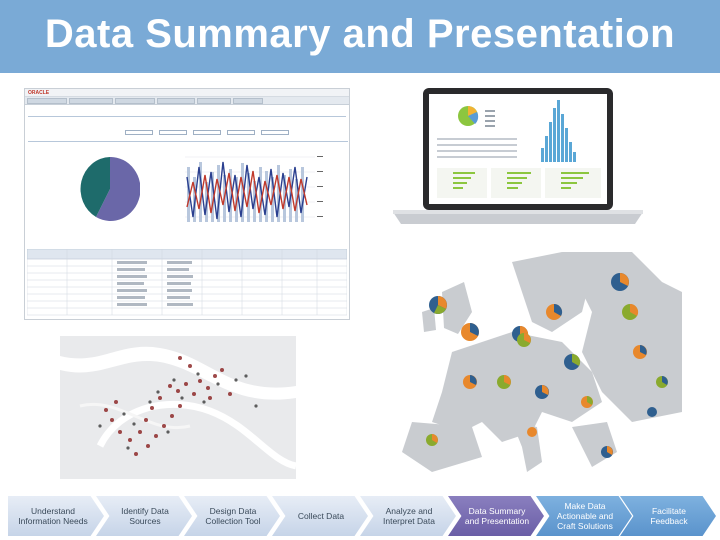  Describe the element at coordinates (187, 282) in the screenshot. I see `dashboard-data-table` at that location.